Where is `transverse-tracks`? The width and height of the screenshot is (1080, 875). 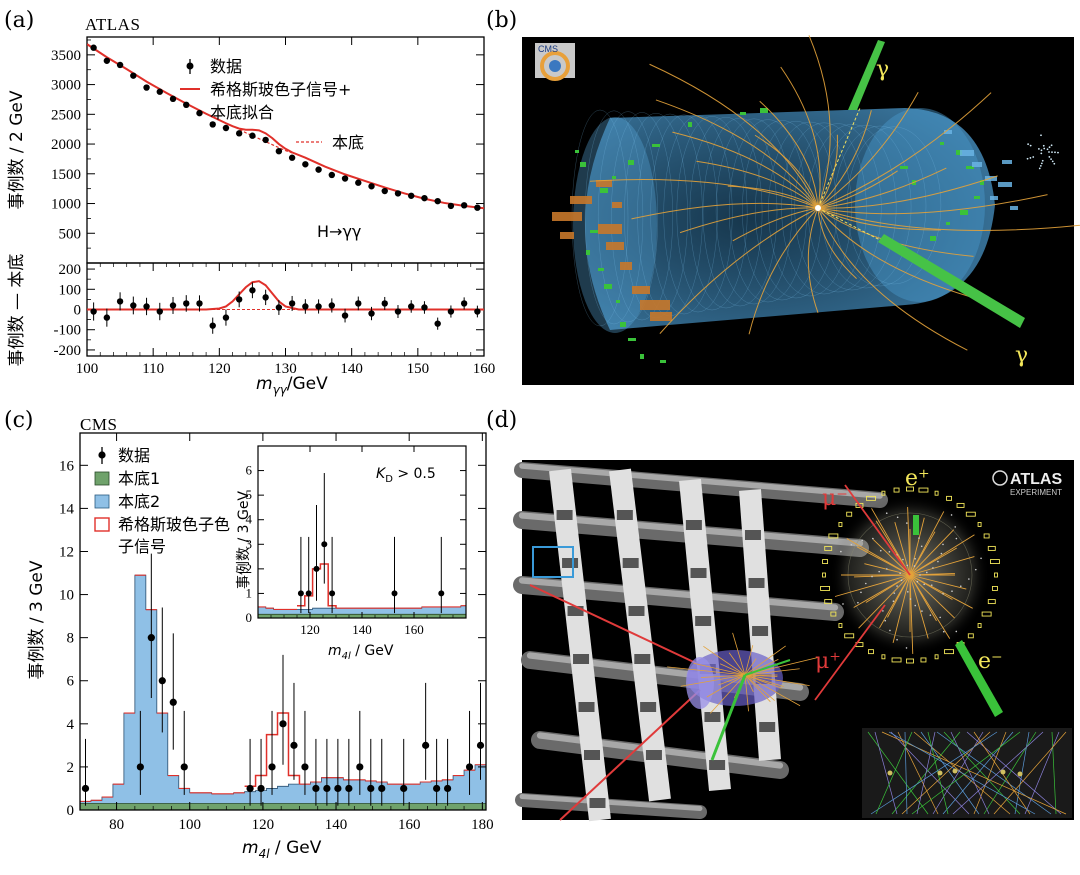
transverse-tracks is located at coordinates (908, 580).